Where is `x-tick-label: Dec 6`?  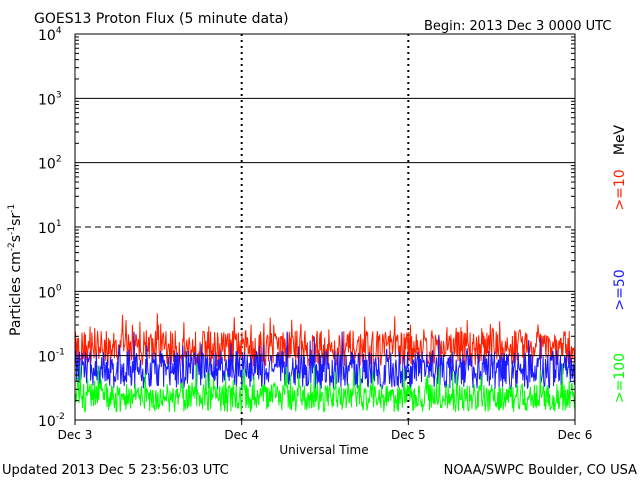 x-tick-label: Dec 6 is located at coordinates (575, 435).